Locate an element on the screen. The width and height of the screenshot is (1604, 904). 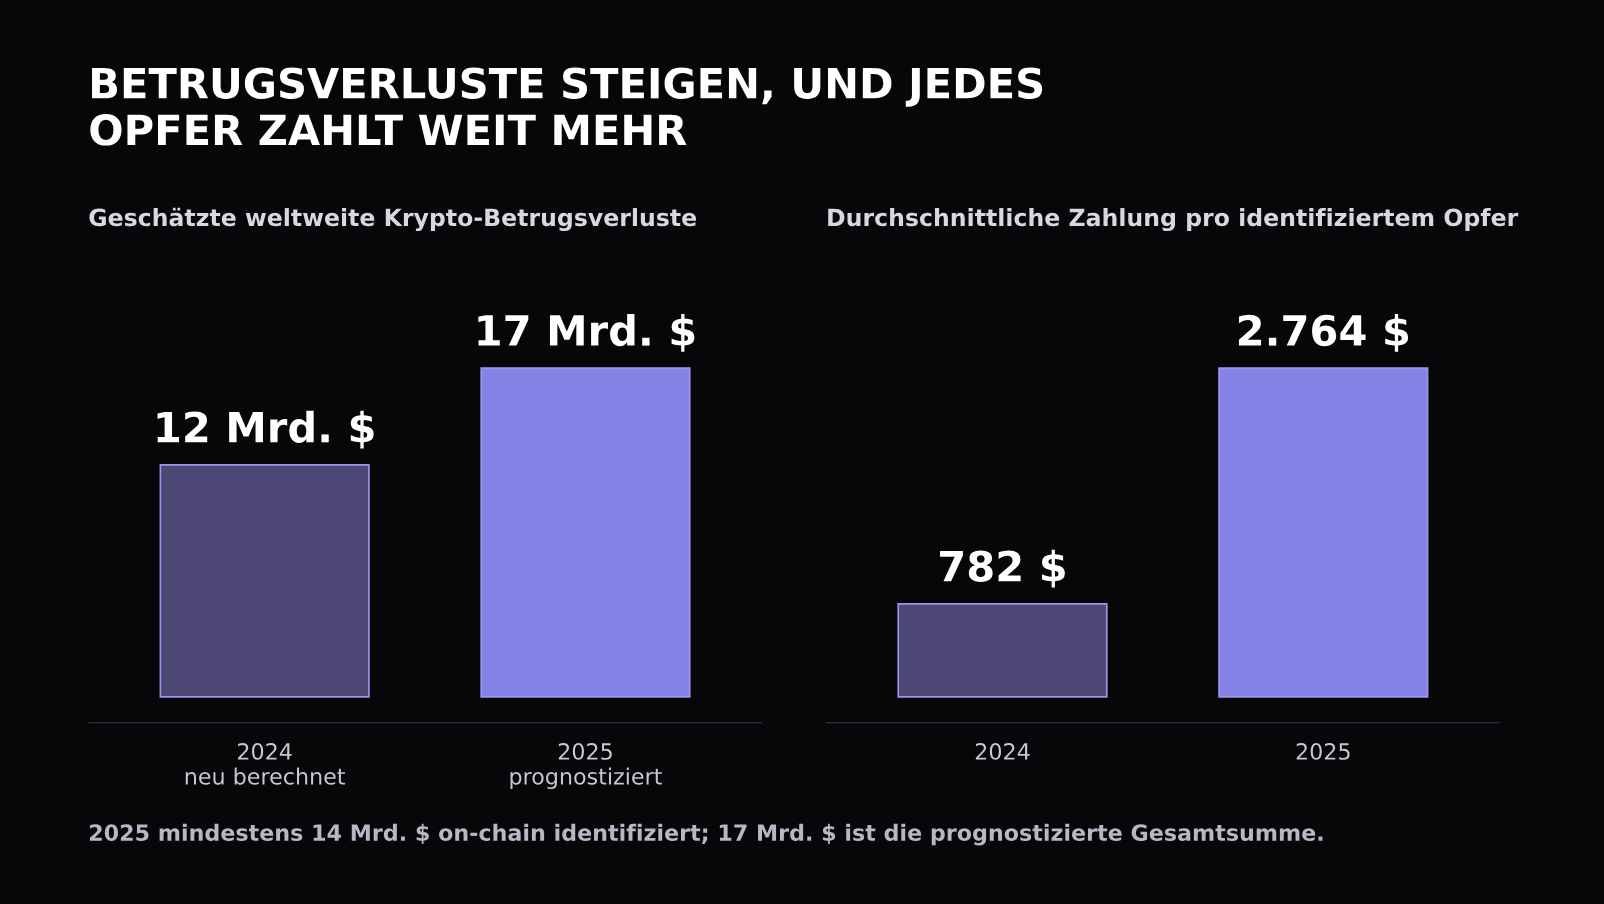
chart-title: BETRUGSVERLUSTE STEIGEN, UND JEDES OPFER ZAHLT WEIT MEHR is located at coordinates (566, 106).